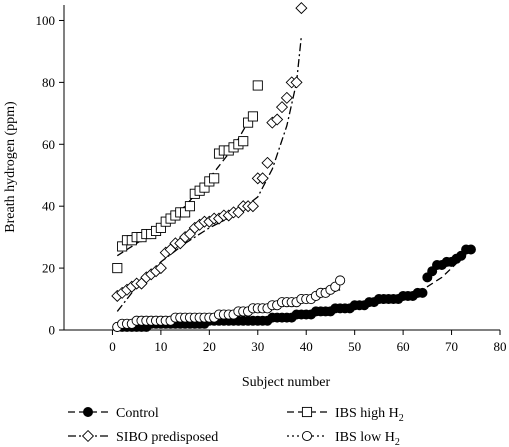 This screenshot has height=447, width=509. I want to click on legend-item: IBS high H2, so click(345, 415).